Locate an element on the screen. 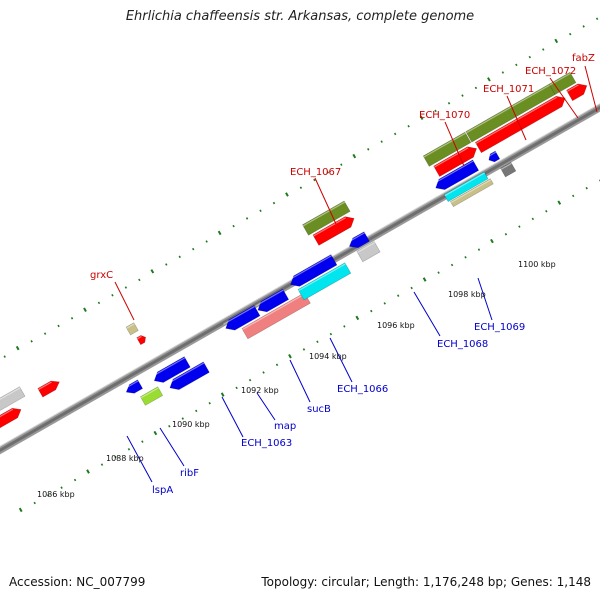  gene-sucb-blue is located at coordinates (312, 270).